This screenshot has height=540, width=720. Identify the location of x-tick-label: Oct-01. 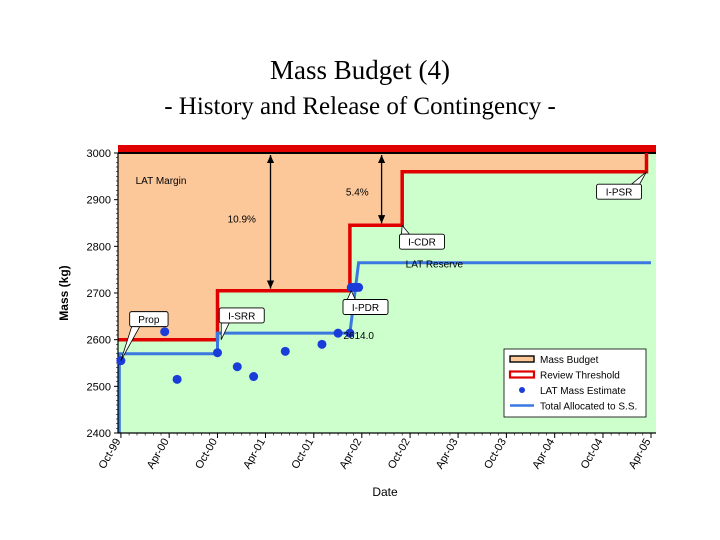
(302, 454).